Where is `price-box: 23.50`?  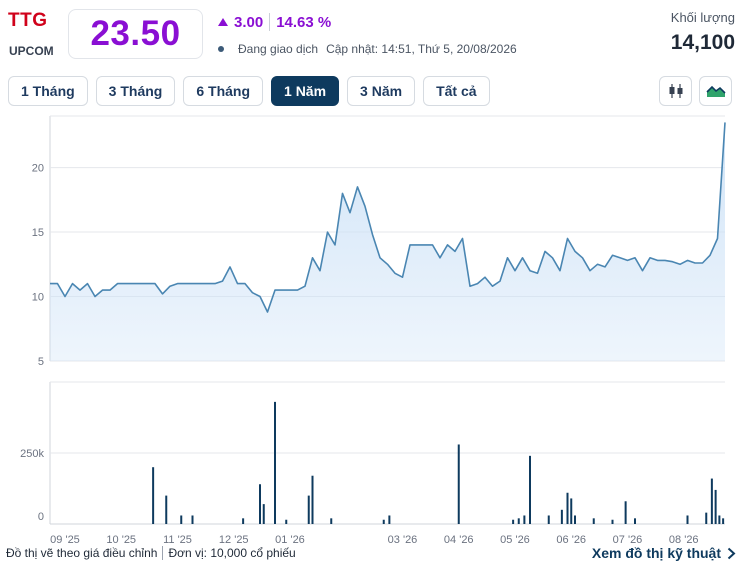
price-box: 23.50 is located at coordinates (135, 34).